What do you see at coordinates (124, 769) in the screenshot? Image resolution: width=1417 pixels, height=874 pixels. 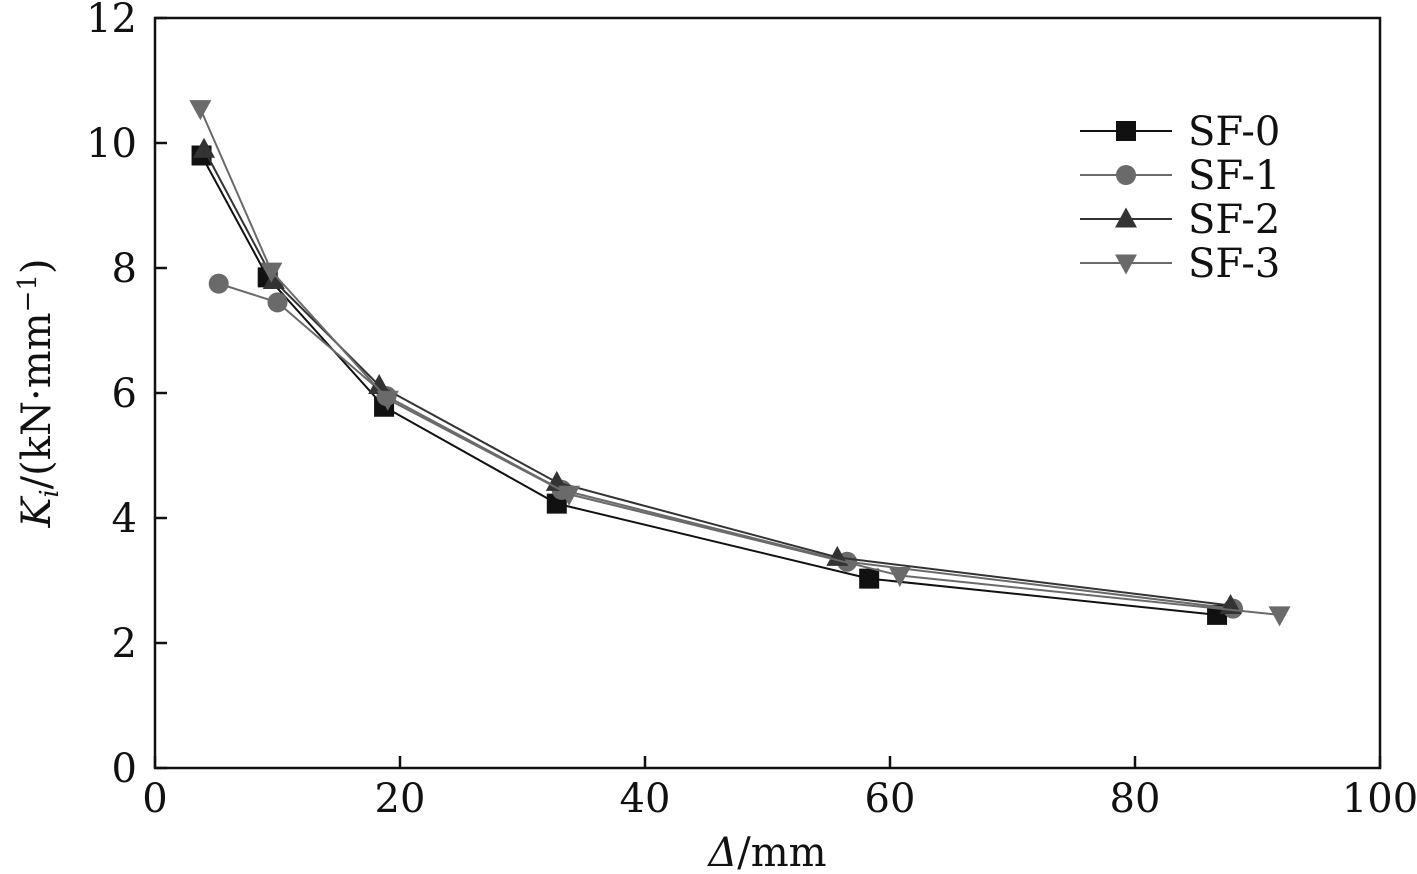 I see `y-tick-label: 0` at bounding box center [124, 769].